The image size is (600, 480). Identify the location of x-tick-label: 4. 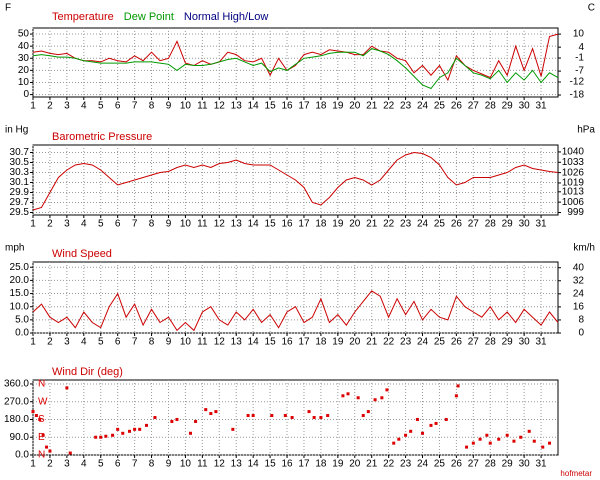
(84, 342).